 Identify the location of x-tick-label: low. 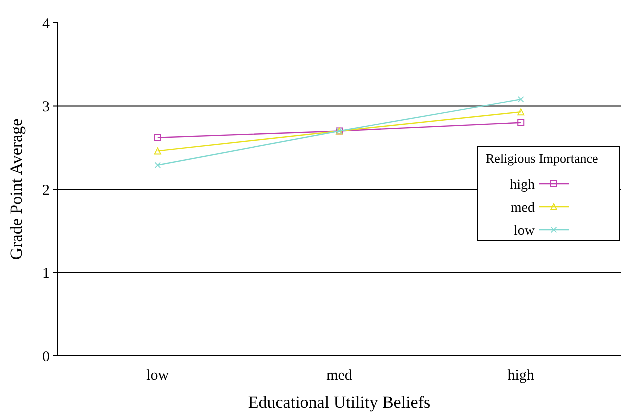
(158, 376).